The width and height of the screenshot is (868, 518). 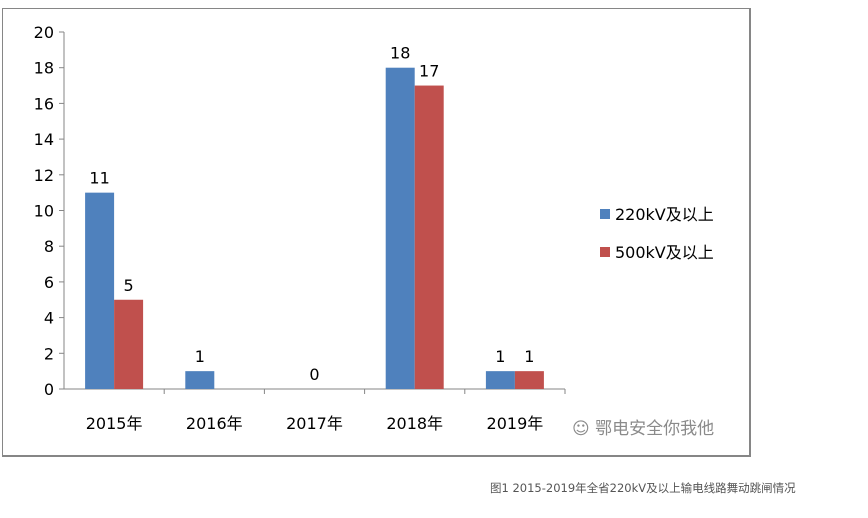 I want to click on y-tick-label: 2, so click(x=49, y=353).